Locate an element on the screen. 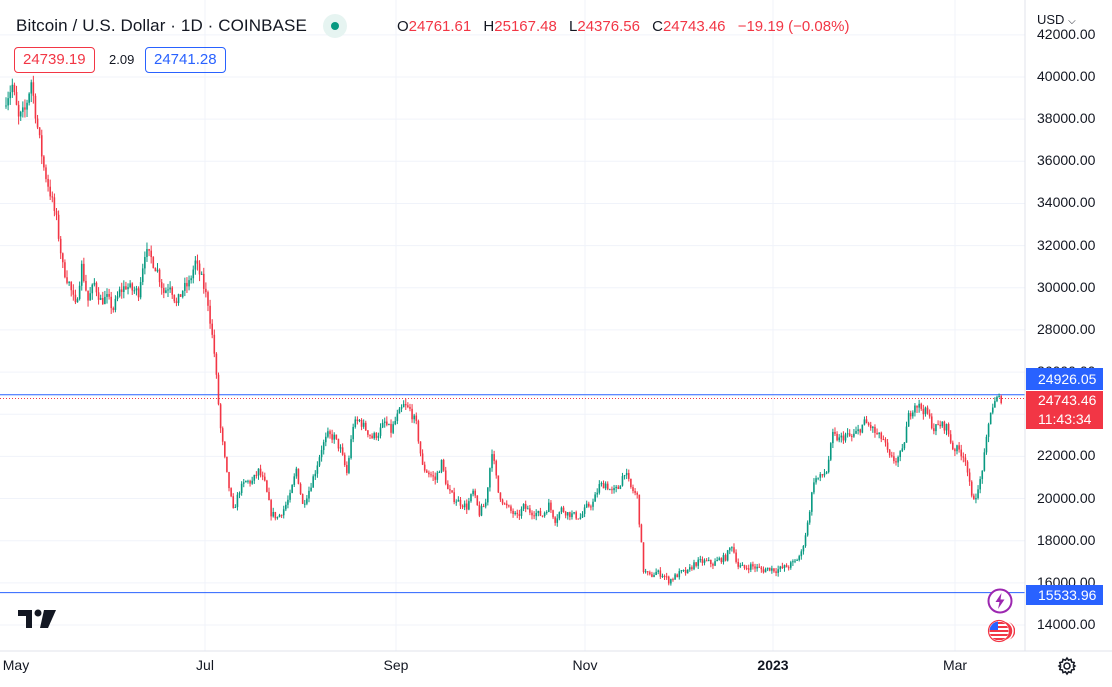  price-axis-label: 22000.00 is located at coordinates (1066, 455).